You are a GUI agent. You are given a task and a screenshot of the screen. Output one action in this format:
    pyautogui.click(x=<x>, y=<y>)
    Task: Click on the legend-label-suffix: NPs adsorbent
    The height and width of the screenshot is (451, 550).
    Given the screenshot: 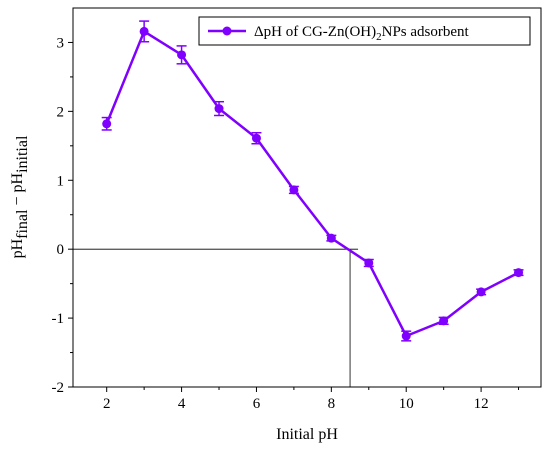 What is the action you would take?
    pyautogui.click(x=426, y=32)
    